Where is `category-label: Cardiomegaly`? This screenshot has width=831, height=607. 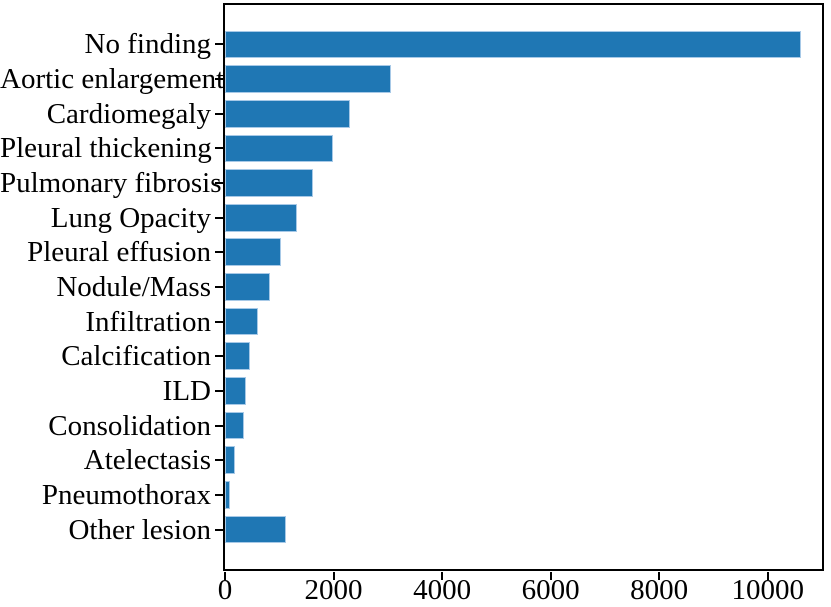 category-label: Cardiomegaly is located at coordinates (128, 113).